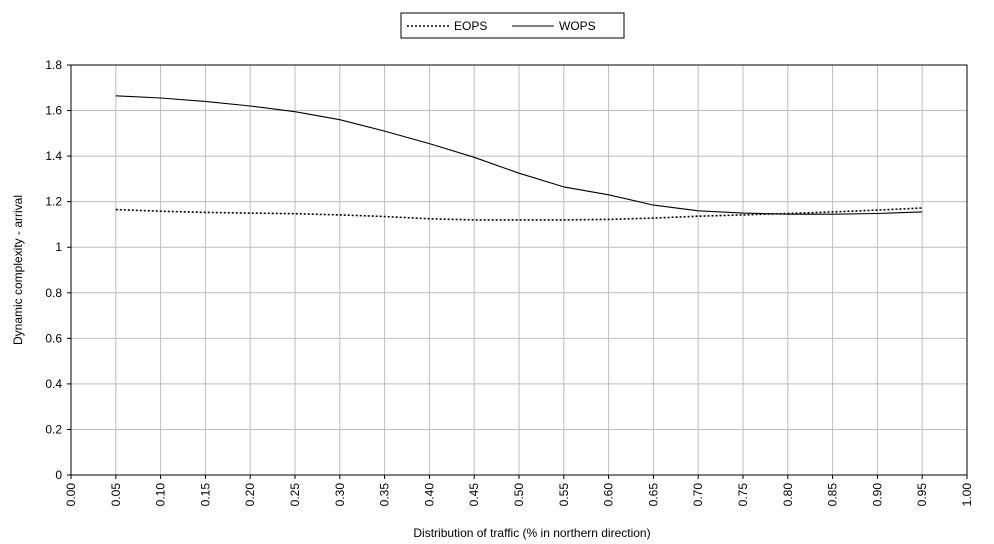  Describe the element at coordinates (53, 65) in the screenshot. I see `y-tick-label: 1.8` at that location.